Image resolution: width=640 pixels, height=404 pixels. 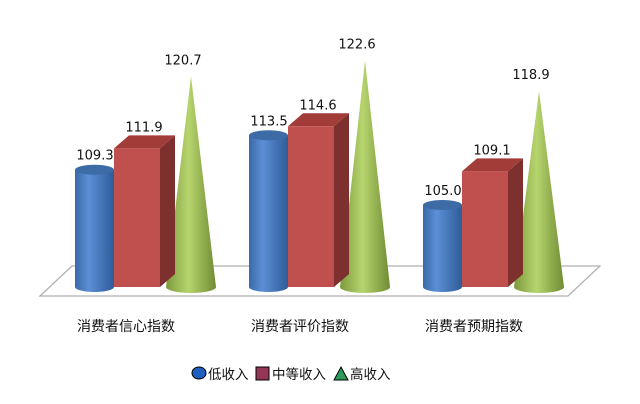 What do you see at coordinates (268, 121) in the screenshot?
I see `data-label: 113.5` at bounding box center [268, 121].